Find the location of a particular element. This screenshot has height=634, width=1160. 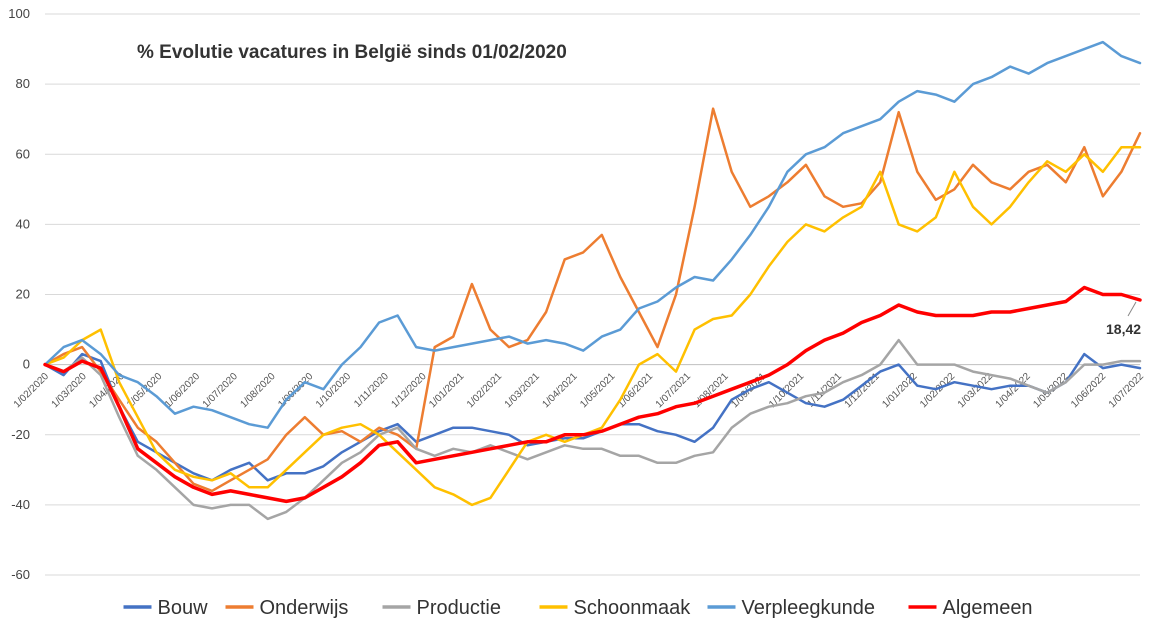

y-tick-label: -20 is located at coordinates (20, 434).